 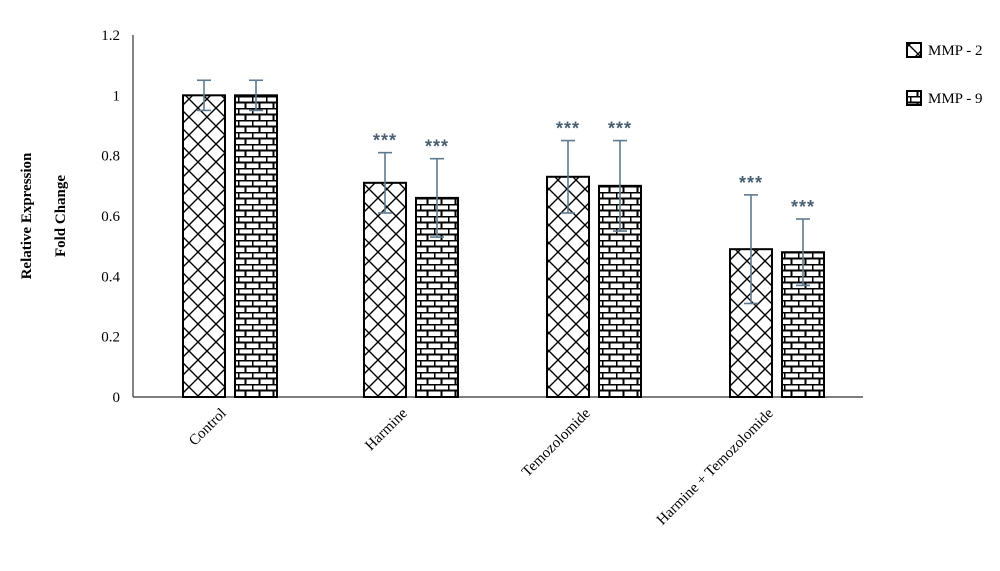 What do you see at coordinates (556, 442) in the screenshot?
I see `x-tick-label: Temozolomide` at bounding box center [556, 442].